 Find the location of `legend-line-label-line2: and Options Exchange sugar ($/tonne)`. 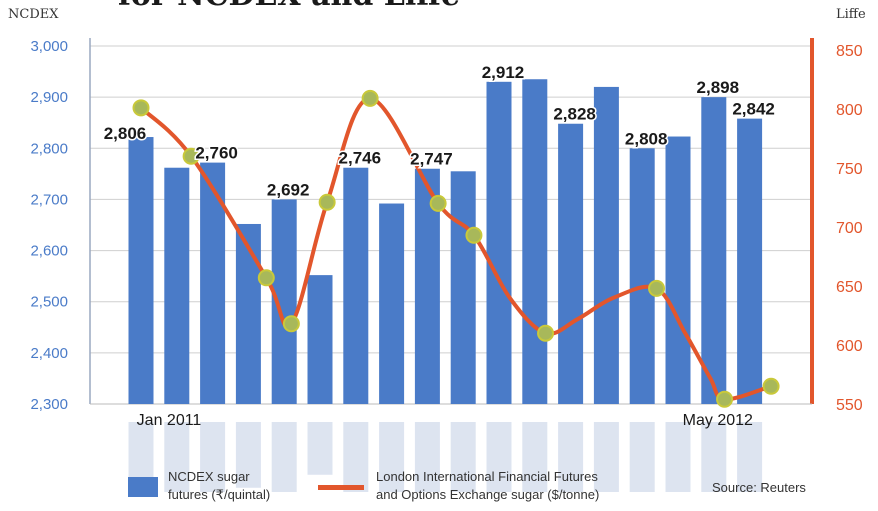

legend-line-label-line2: and Options Exchange sugar ($/tonne) is located at coordinates (488, 494).